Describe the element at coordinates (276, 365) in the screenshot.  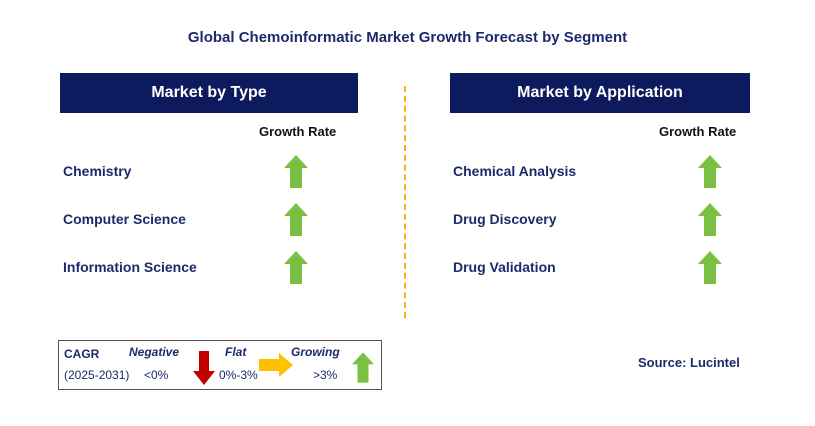
I see `right-arrow-icon` at that location.